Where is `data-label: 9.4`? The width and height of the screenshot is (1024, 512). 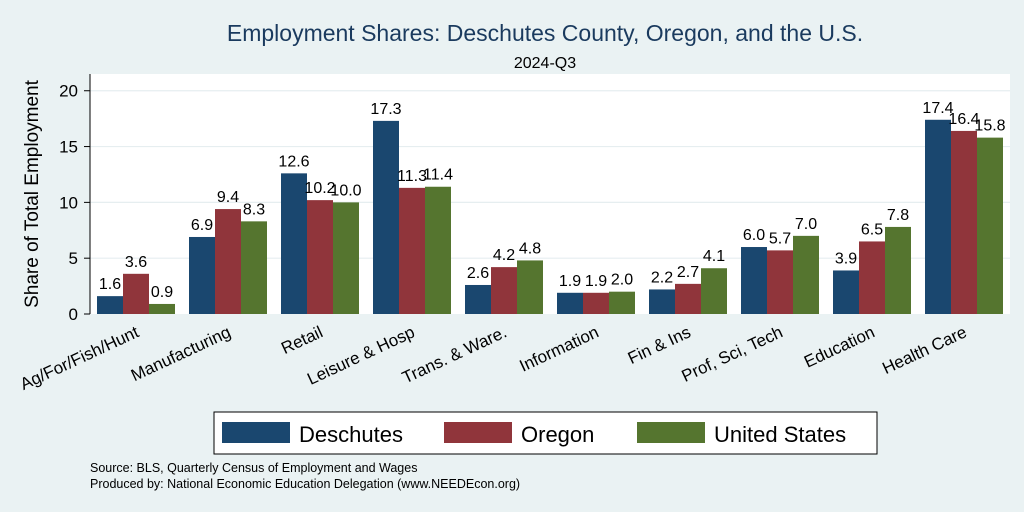 data-label: 9.4 is located at coordinates (228, 197).